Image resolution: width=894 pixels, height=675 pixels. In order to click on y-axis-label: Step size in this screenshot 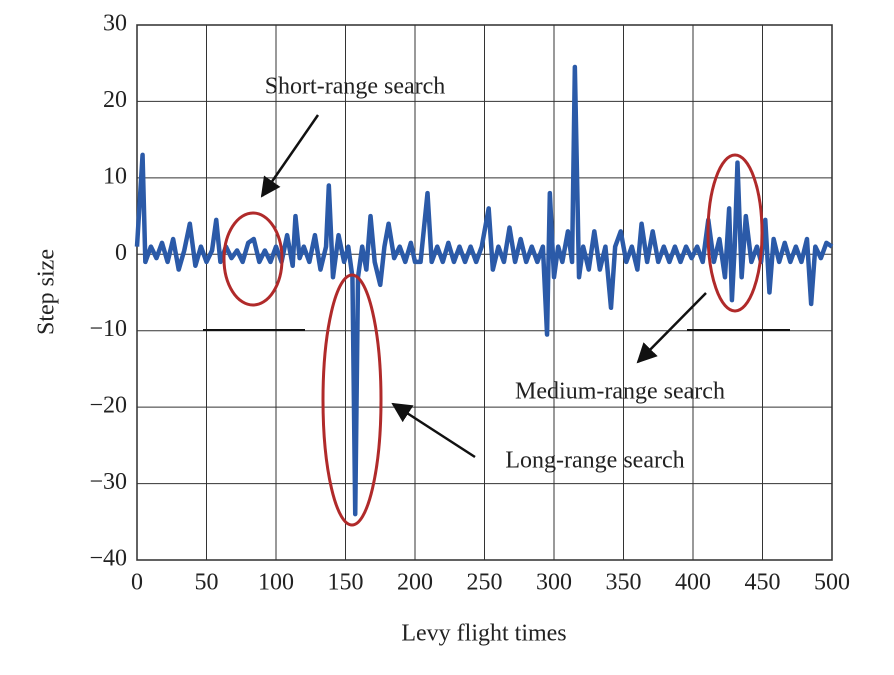, I will do `click(47, 292)`.